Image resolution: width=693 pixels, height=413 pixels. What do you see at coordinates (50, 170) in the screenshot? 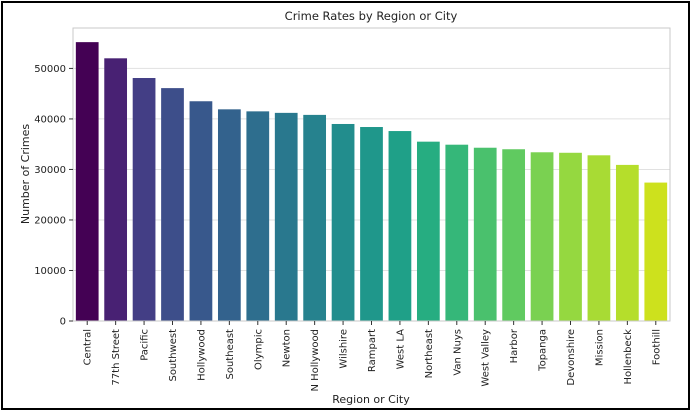
I see `y-tick-label: 30000` at bounding box center [50, 170].